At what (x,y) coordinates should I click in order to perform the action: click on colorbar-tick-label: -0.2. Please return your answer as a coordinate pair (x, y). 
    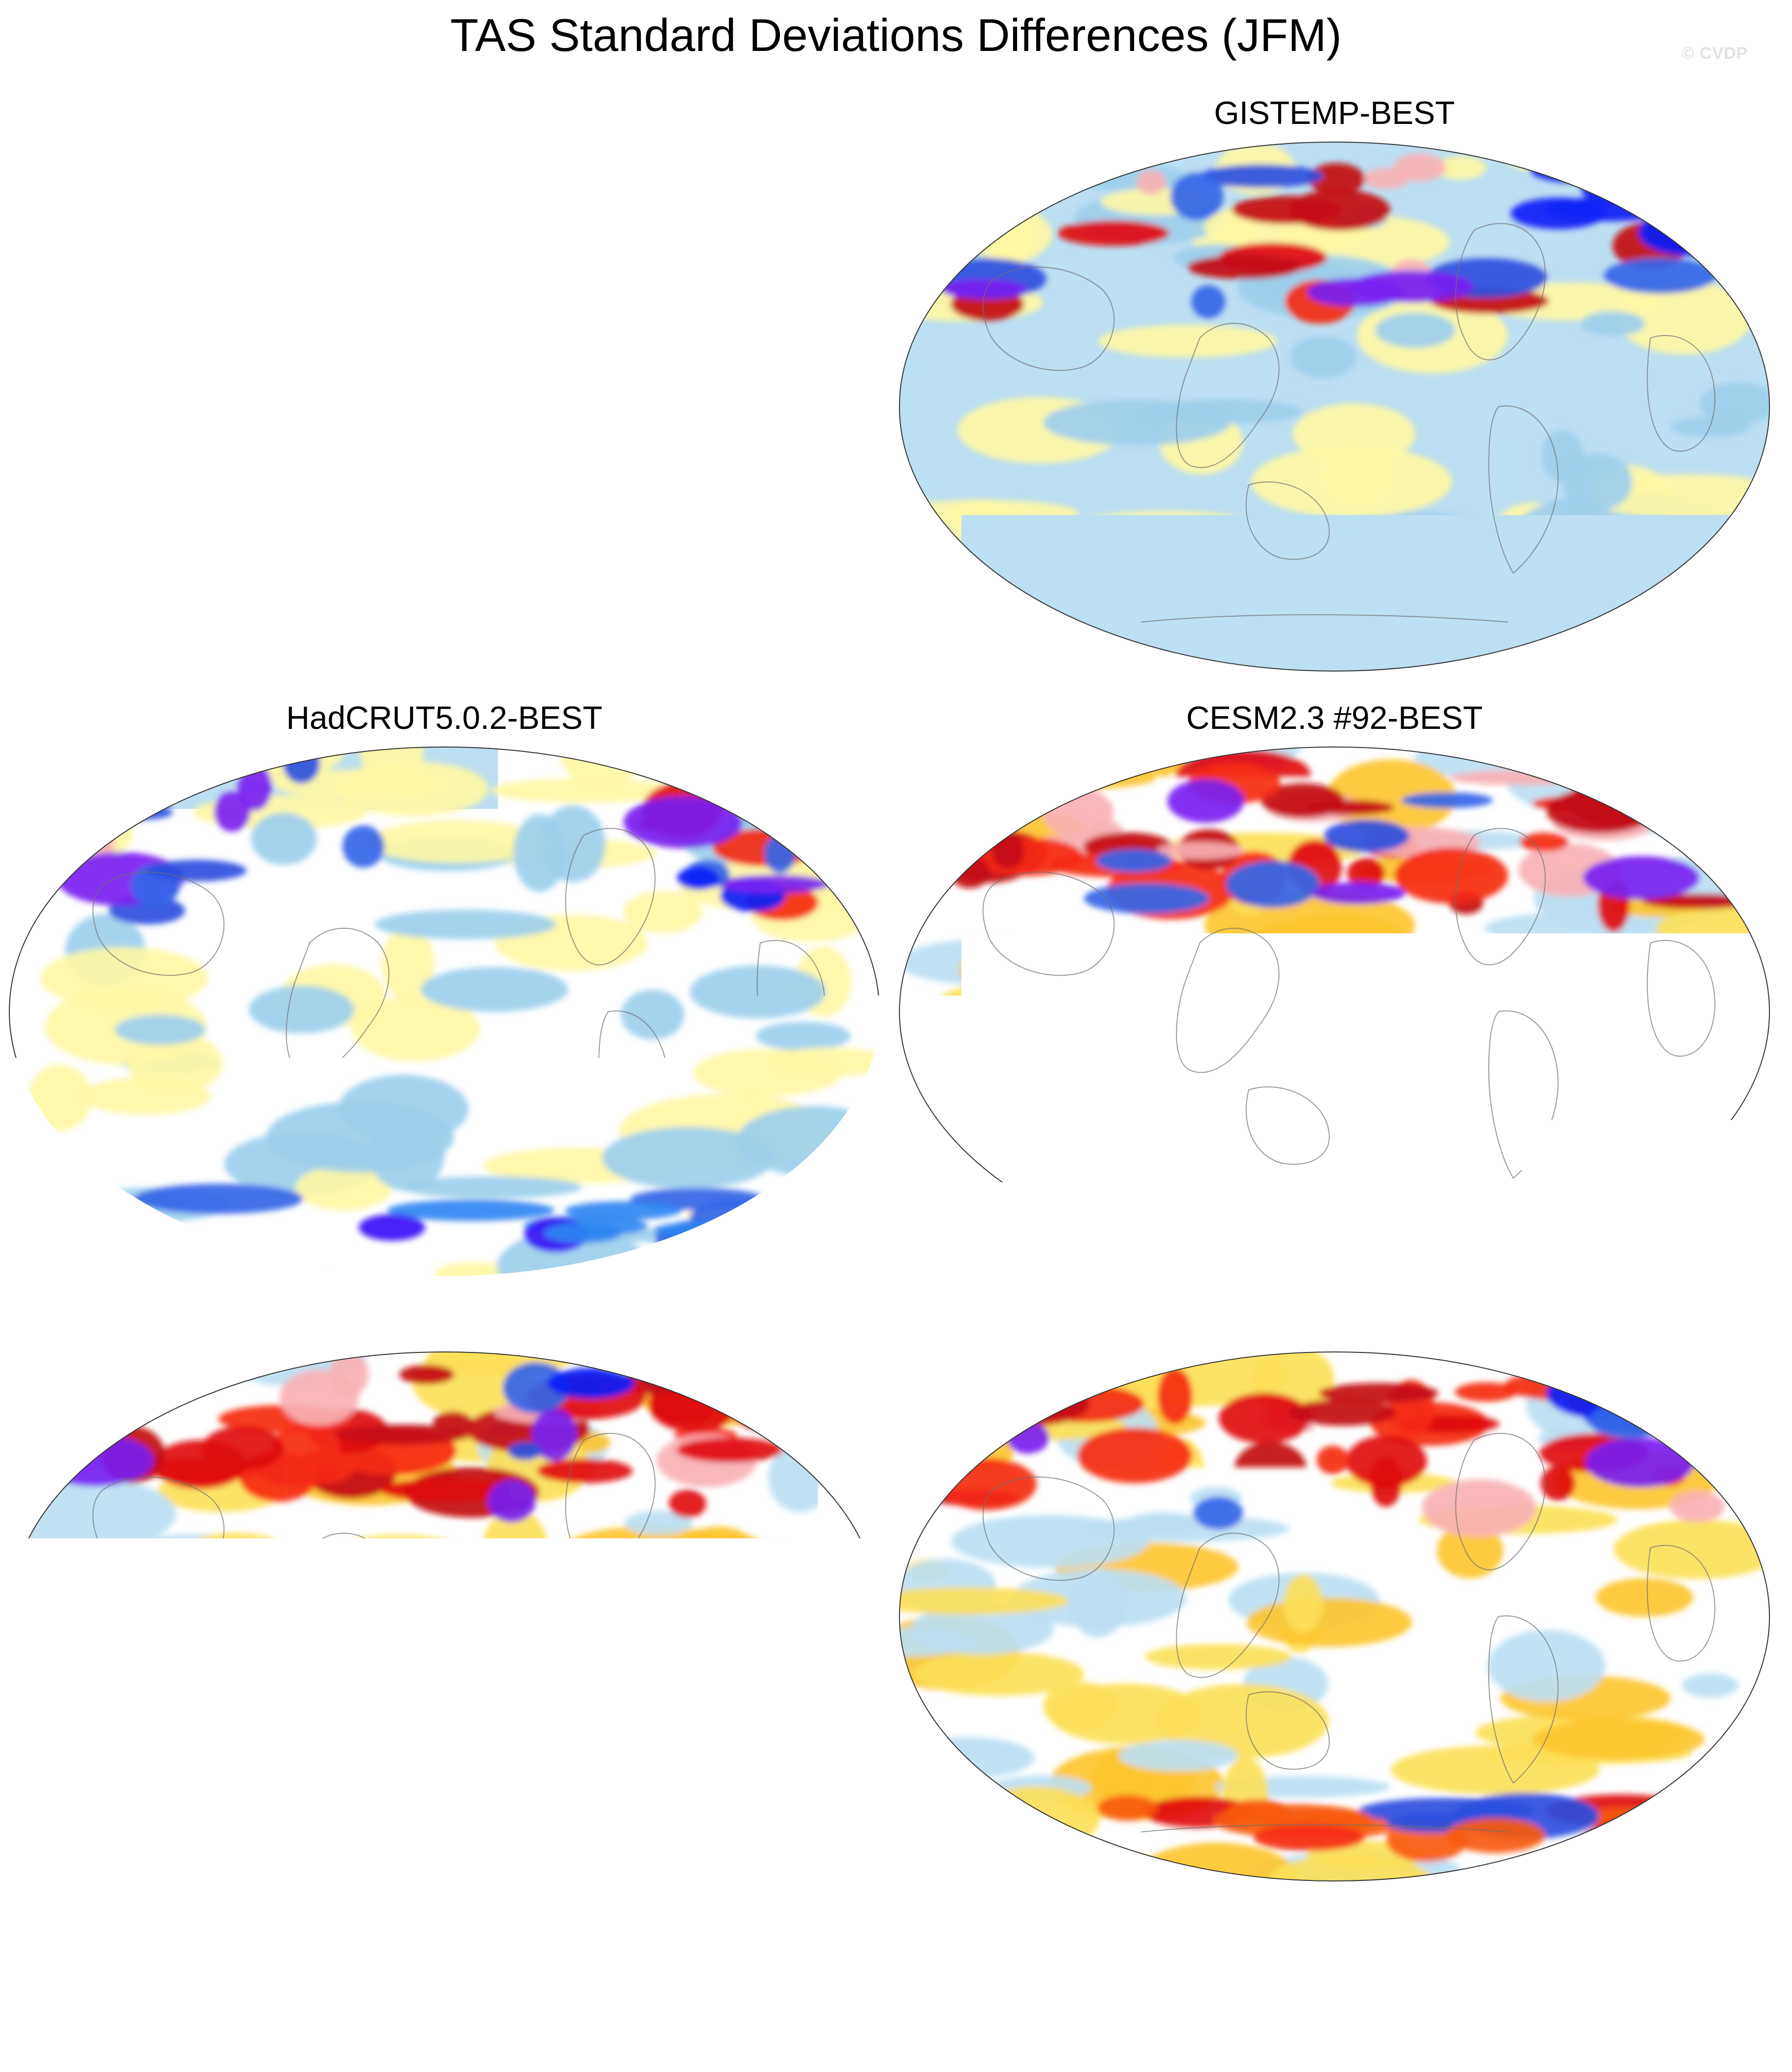
    Looking at the image, I should click on (767, 1999).